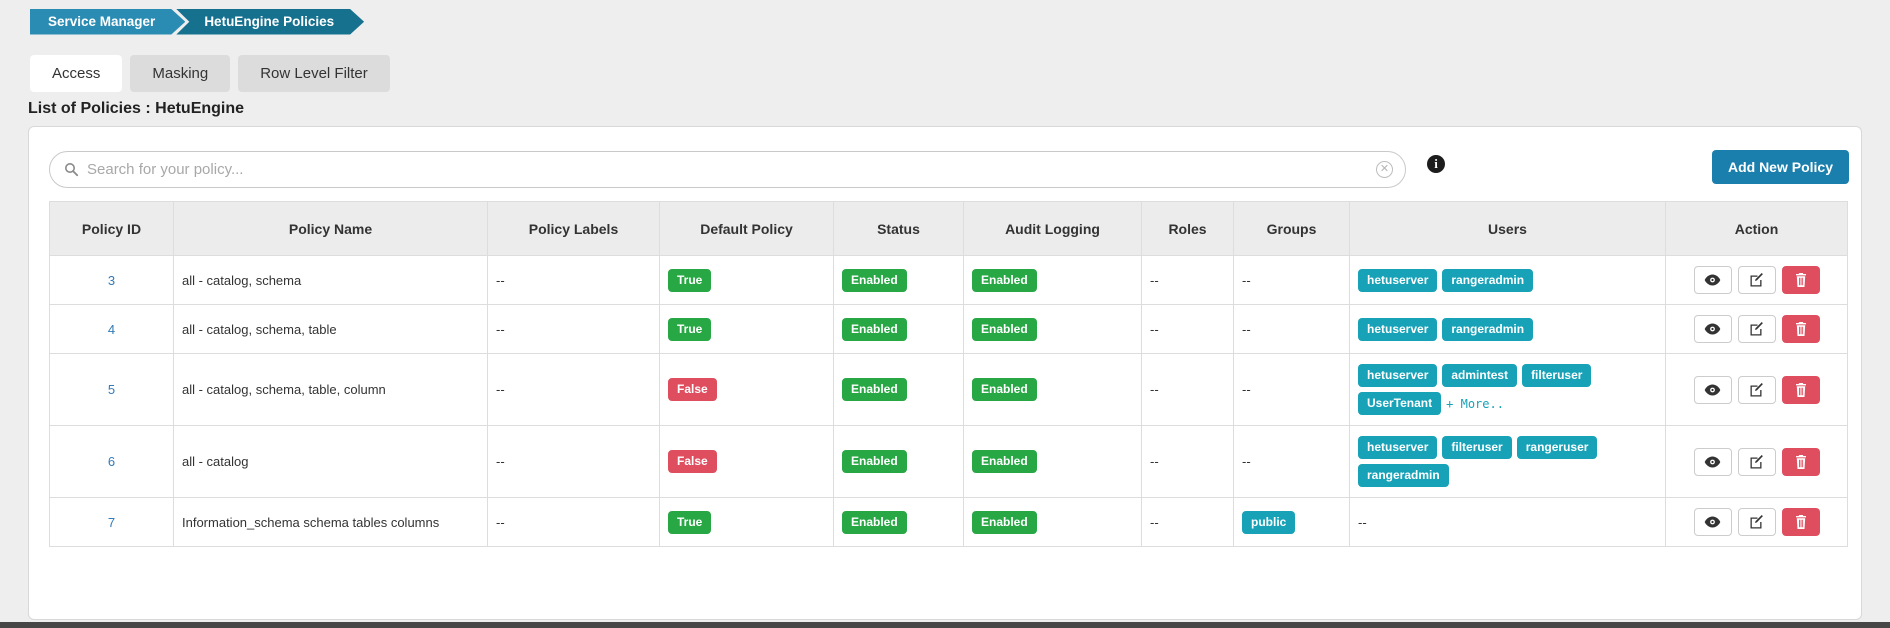 Image resolution: width=1890 pixels, height=628 pixels. Describe the element at coordinates (1480, 375) in the screenshot. I see `user-badge: admintest` at that location.